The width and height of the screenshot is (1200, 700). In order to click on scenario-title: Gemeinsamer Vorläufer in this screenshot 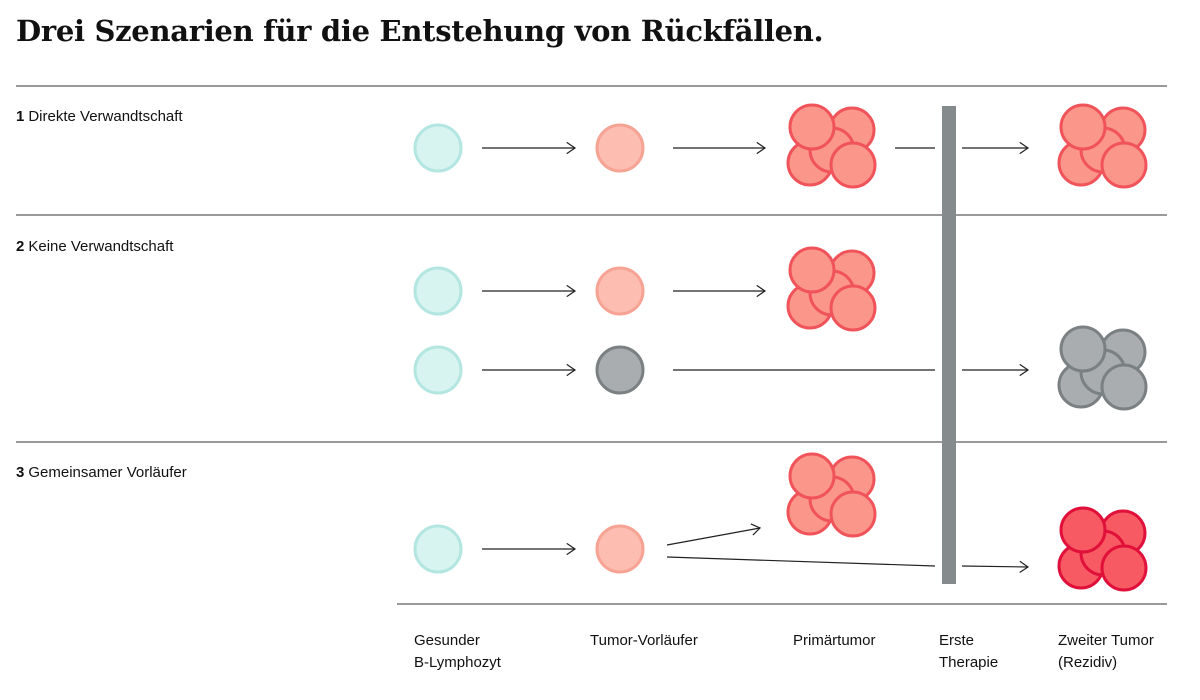, I will do `click(107, 472)`.